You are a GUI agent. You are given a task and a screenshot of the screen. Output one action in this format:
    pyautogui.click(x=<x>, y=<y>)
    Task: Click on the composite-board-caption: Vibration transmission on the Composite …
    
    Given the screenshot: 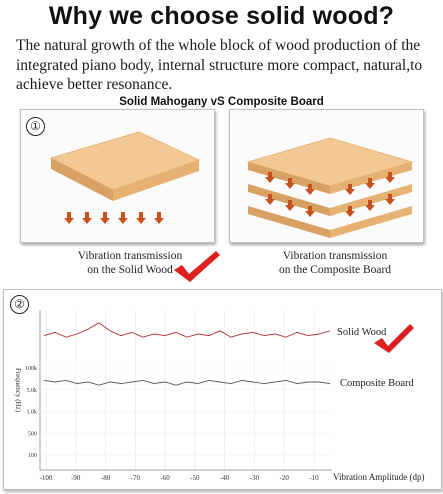 What is the action you would take?
    pyautogui.click(x=335, y=263)
    